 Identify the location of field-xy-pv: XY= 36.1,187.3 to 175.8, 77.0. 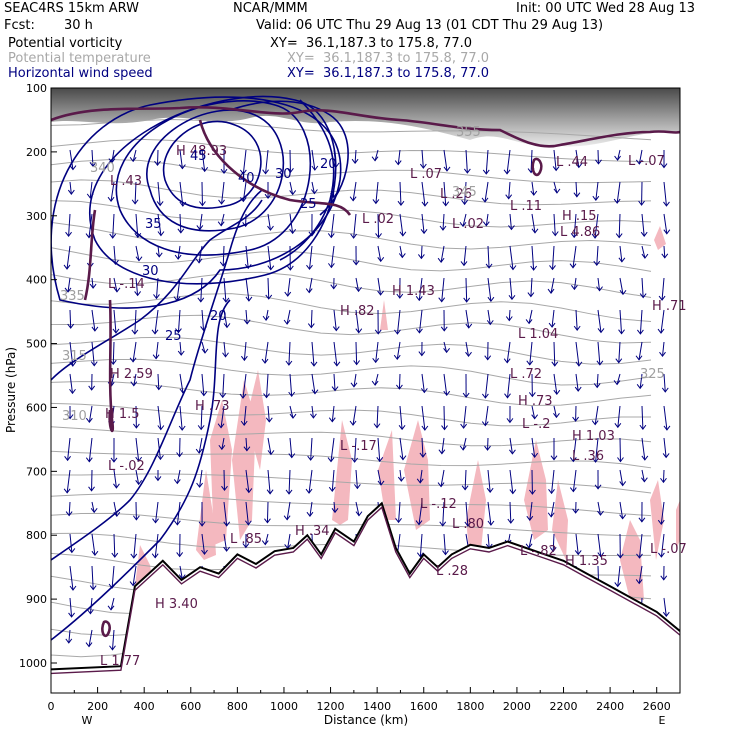
(371, 43).